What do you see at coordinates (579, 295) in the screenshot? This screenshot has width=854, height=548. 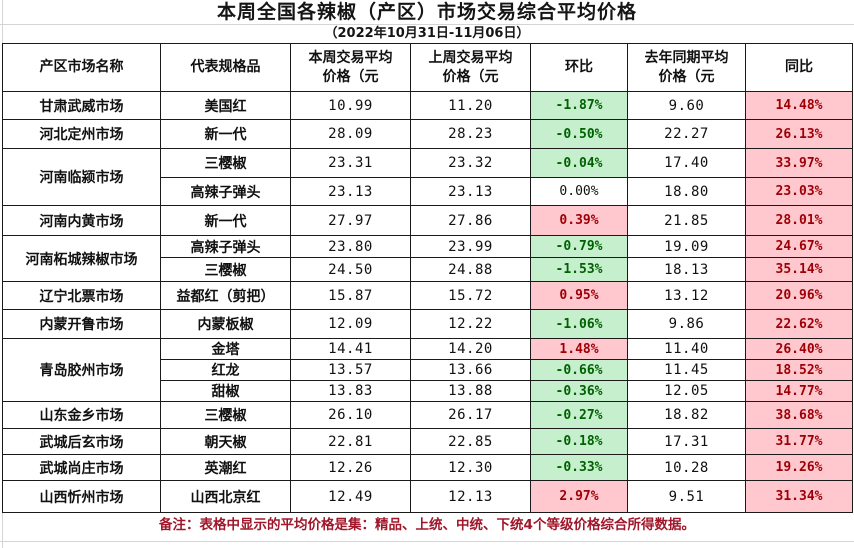 I see `wow-change: 0.95%` at bounding box center [579, 295].